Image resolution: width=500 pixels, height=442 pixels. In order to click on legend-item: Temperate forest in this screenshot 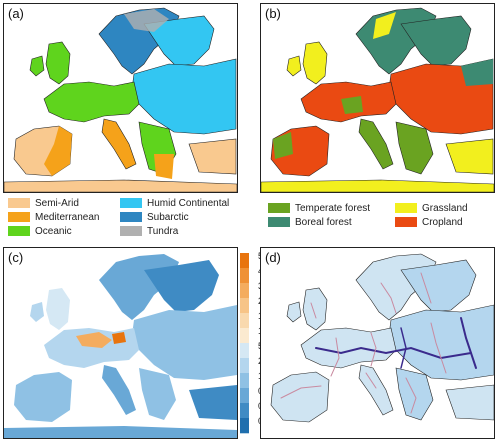, I will do `click(319, 209)`.